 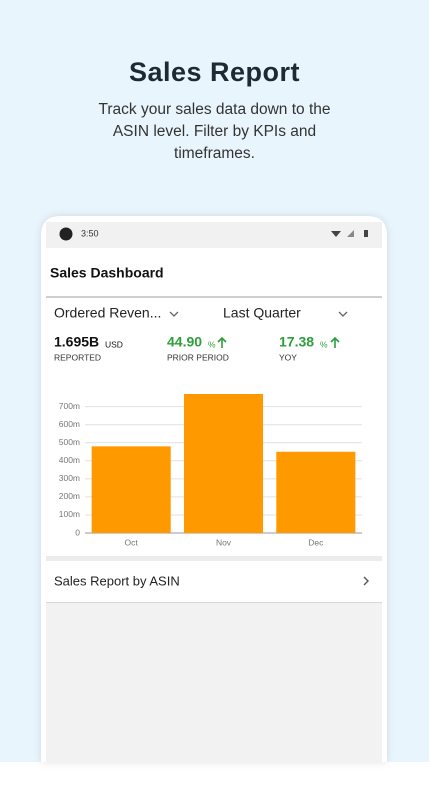 What do you see at coordinates (76, 342) in the screenshot?
I see `kpi-value: 1.695B` at bounding box center [76, 342].